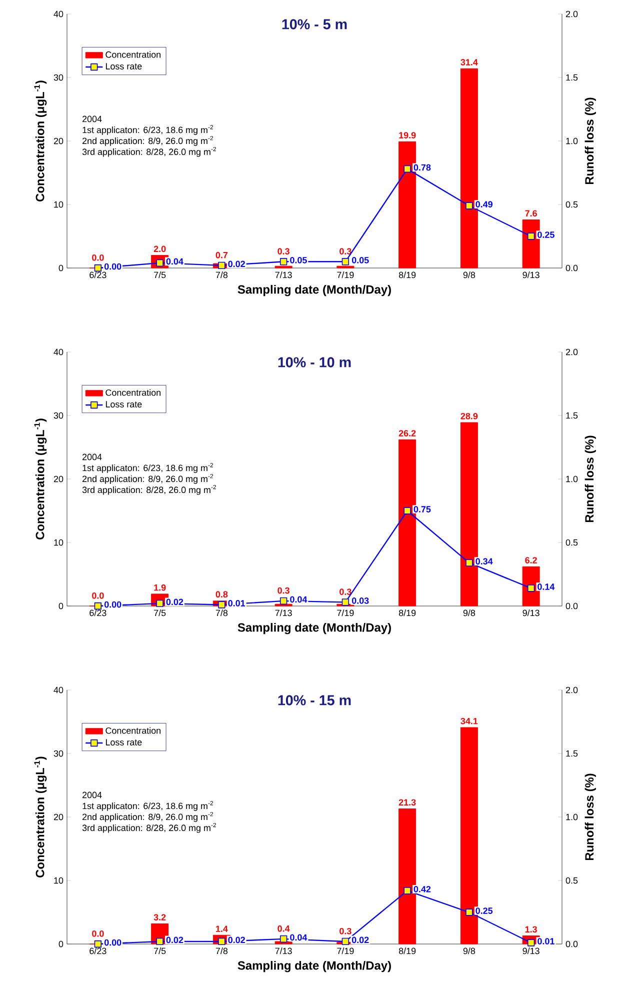 The width and height of the screenshot is (618, 994). What do you see at coordinates (360, 601) in the screenshot?
I see `data-label: 0.03` at bounding box center [360, 601].